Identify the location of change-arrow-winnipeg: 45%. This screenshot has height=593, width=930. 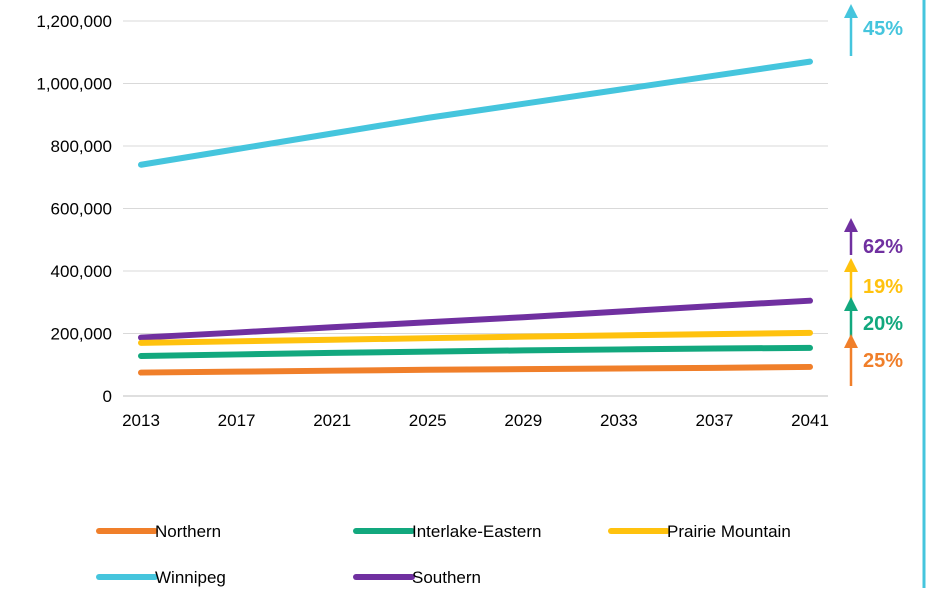
(873, 30).